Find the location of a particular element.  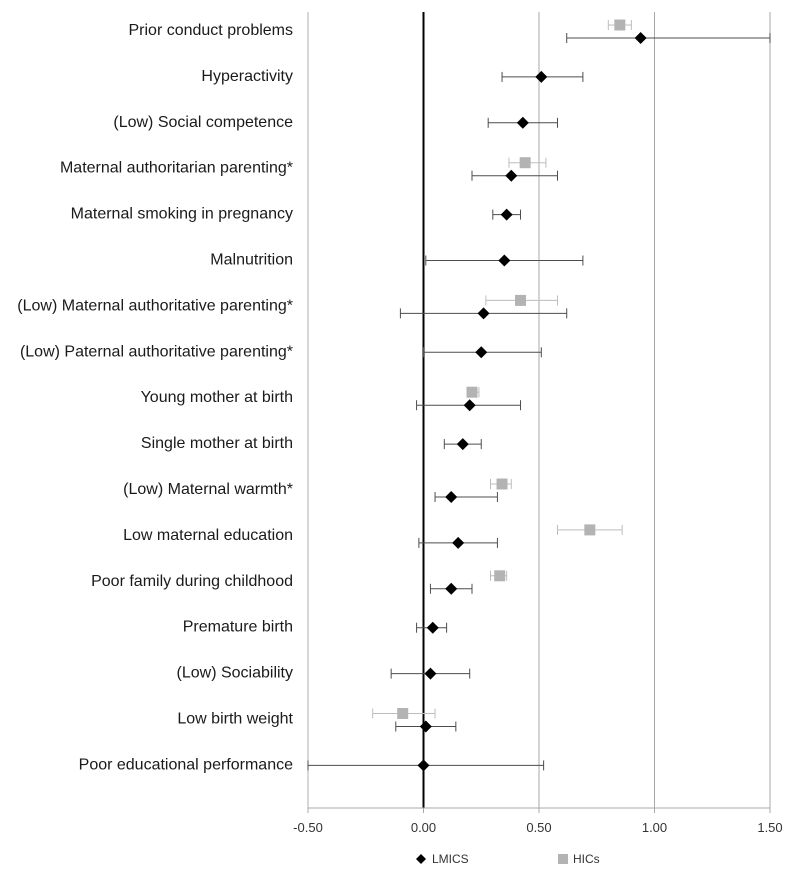

legend-hics-label: HICs is located at coordinates (586, 859).